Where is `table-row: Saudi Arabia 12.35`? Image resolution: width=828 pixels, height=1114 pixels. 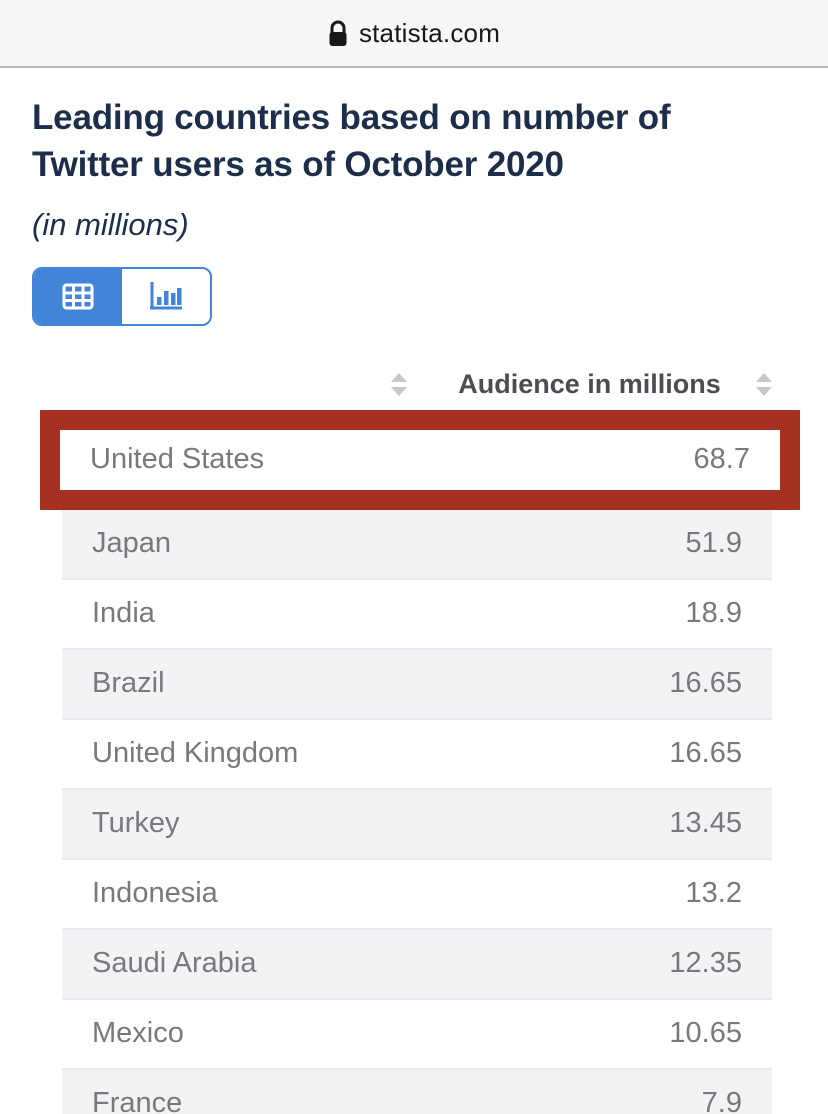 table-row: Saudi Arabia 12.35 is located at coordinates (417, 964).